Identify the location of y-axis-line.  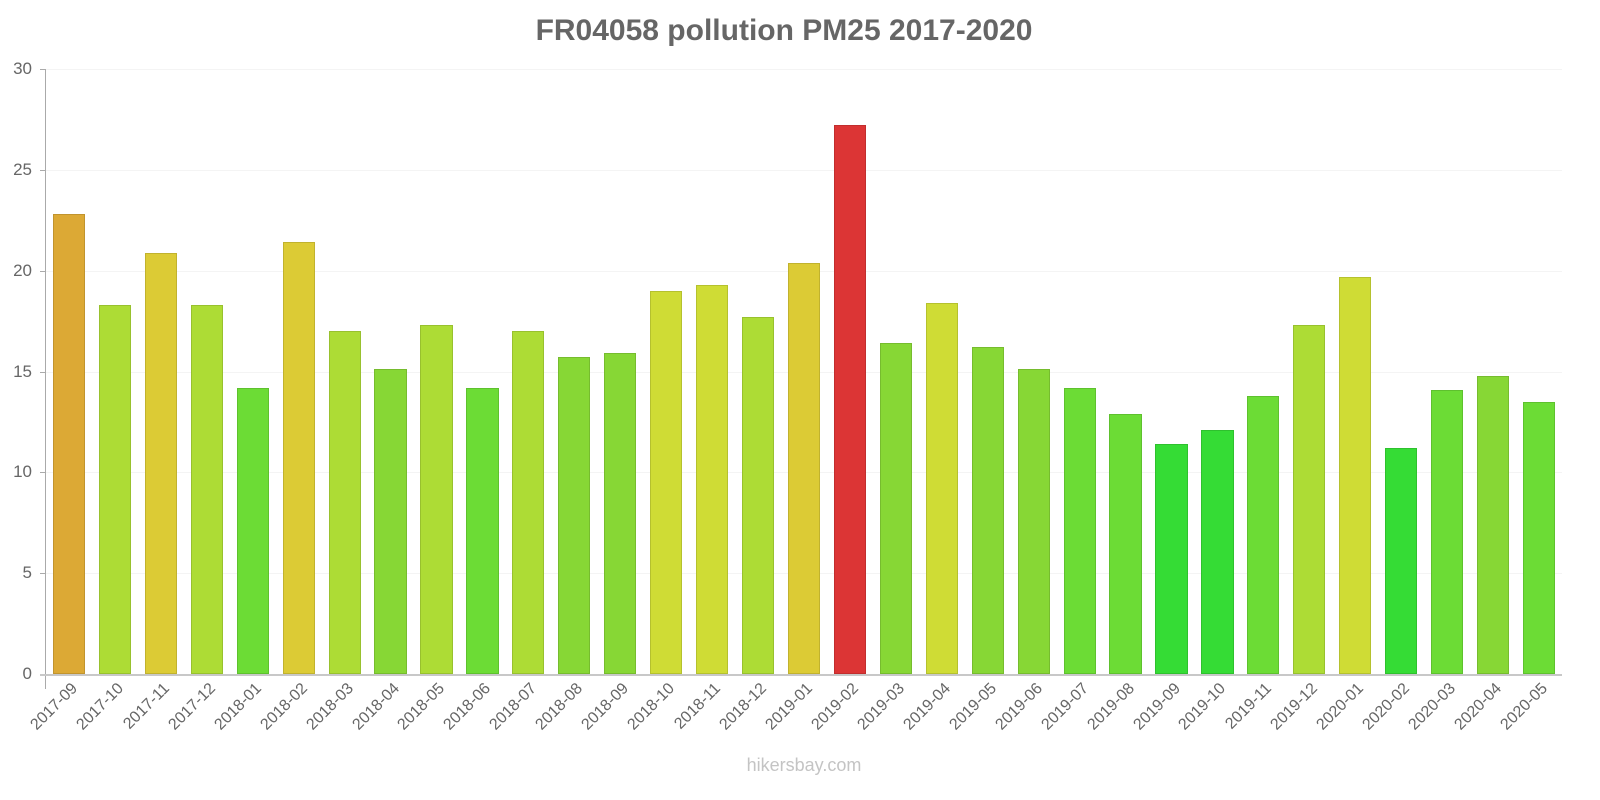
(45, 379).